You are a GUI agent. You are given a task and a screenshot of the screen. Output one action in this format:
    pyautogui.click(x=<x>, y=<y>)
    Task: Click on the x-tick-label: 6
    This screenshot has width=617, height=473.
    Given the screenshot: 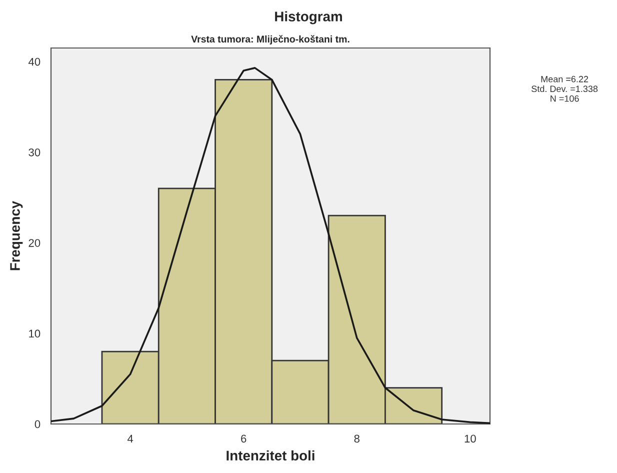 What is the action you would take?
    pyautogui.click(x=243, y=438)
    